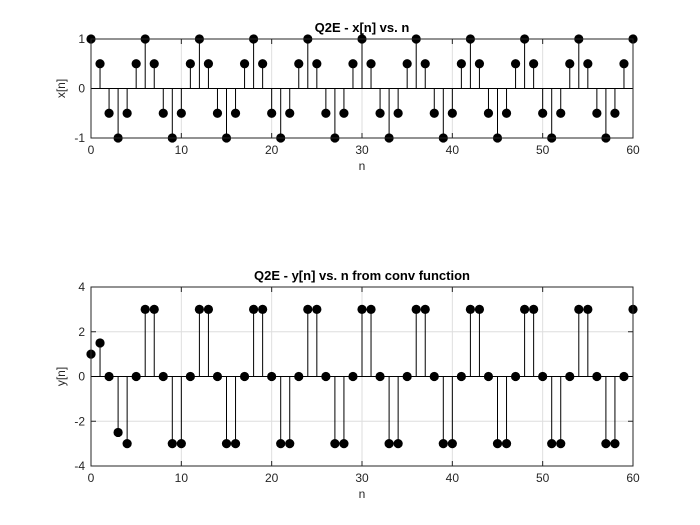 This screenshot has height=525, width=700. What do you see at coordinates (543, 478) in the screenshot?
I see `bottom-x-tick-label-5: 50` at bounding box center [543, 478].